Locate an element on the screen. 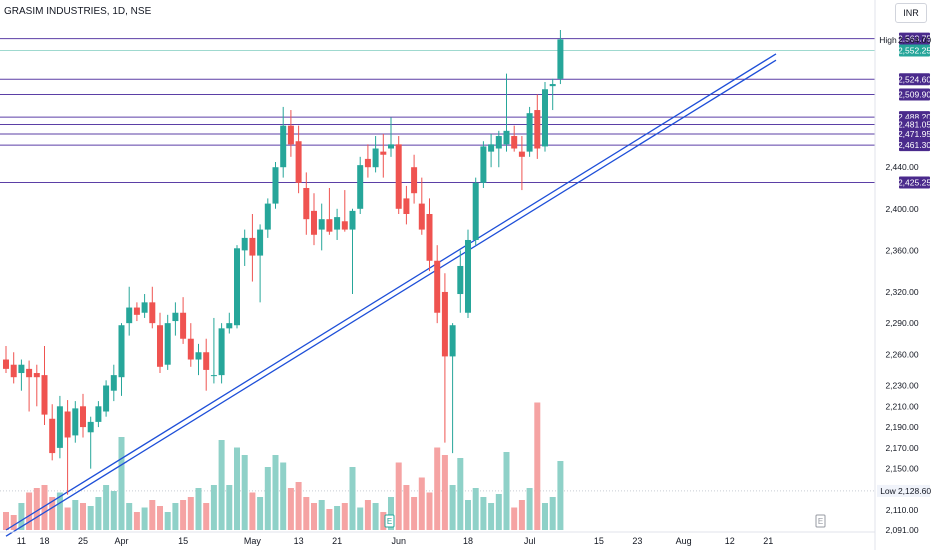 The width and height of the screenshot is (932, 550). event-marker is located at coordinates (389, 521).